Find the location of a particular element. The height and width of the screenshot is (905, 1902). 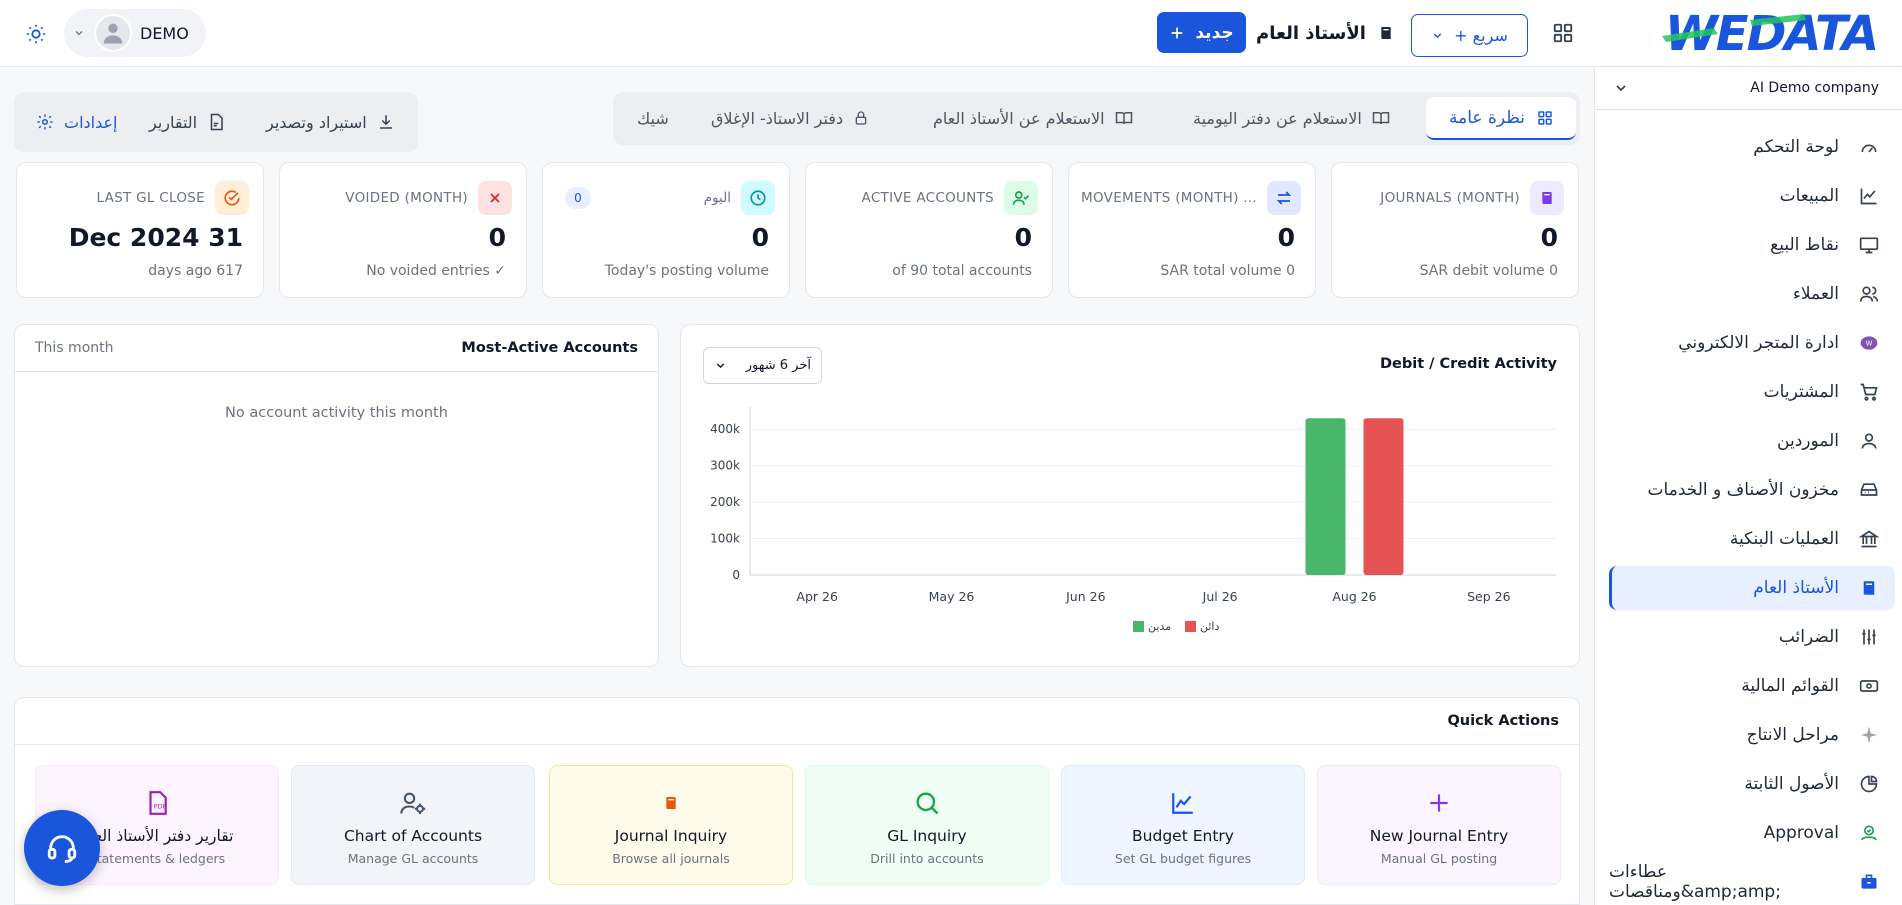

quick-action-subtitle: Manual GL posting is located at coordinates (1439, 858).